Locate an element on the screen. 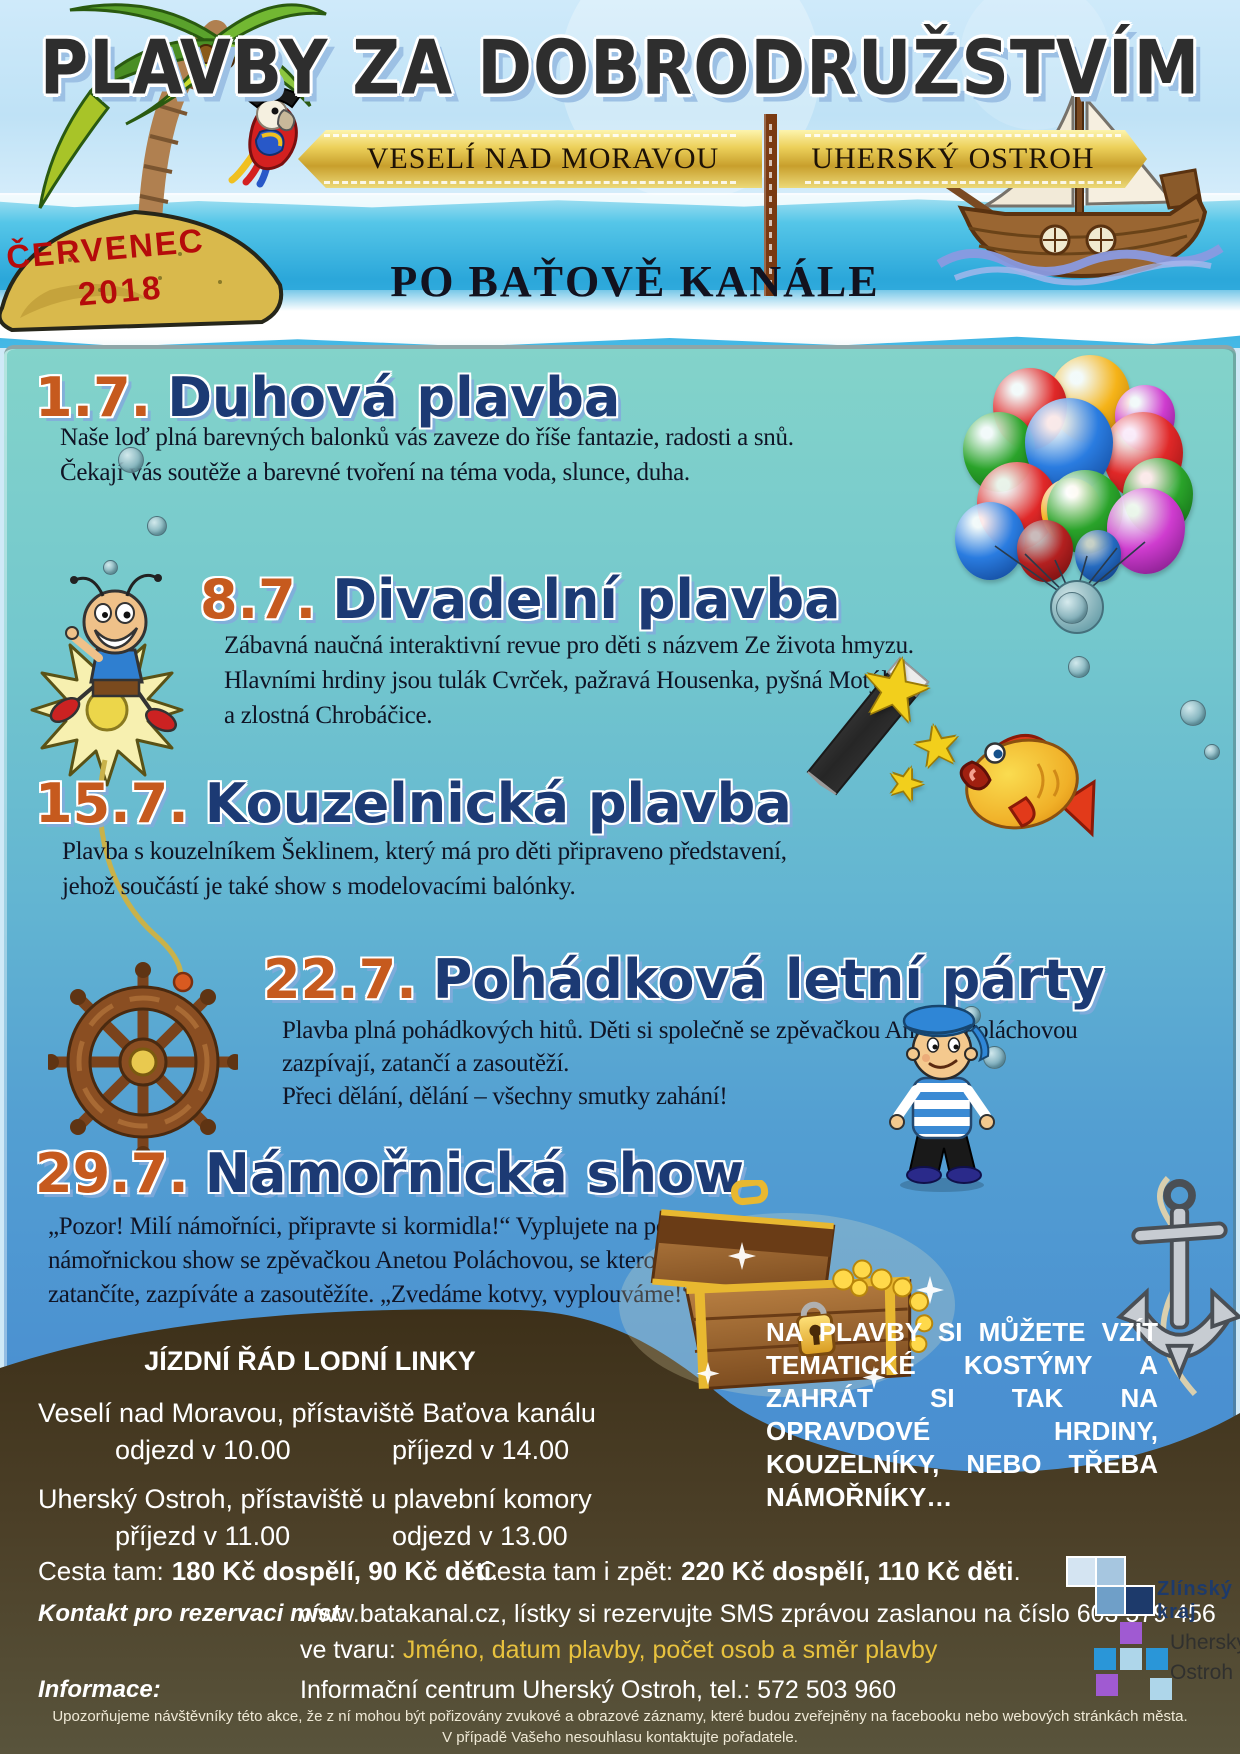 The image size is (1240, 1754). uhersky-ostroh-label: Uherský Ostroh is located at coordinates (1205, 1658).